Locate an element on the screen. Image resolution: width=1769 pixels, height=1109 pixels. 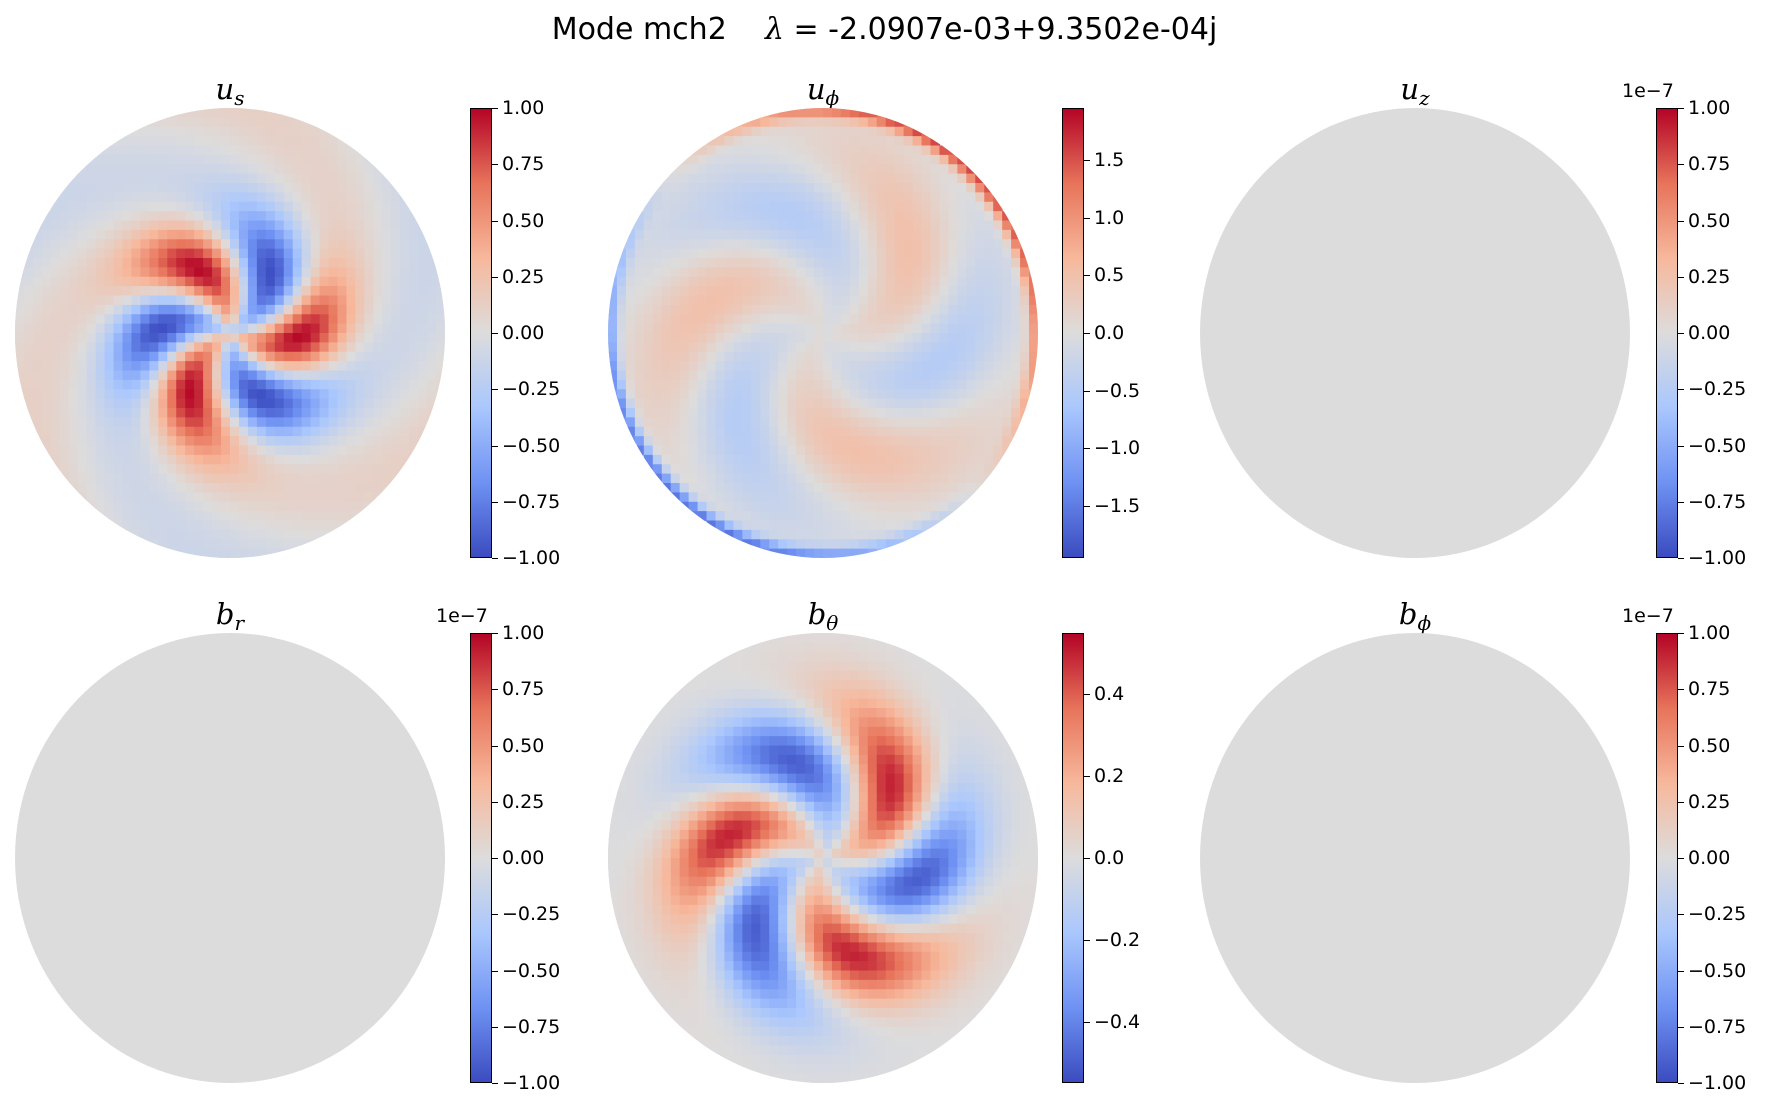
colorbar-tick-label: −0.75 is located at coordinates (1717, 501).